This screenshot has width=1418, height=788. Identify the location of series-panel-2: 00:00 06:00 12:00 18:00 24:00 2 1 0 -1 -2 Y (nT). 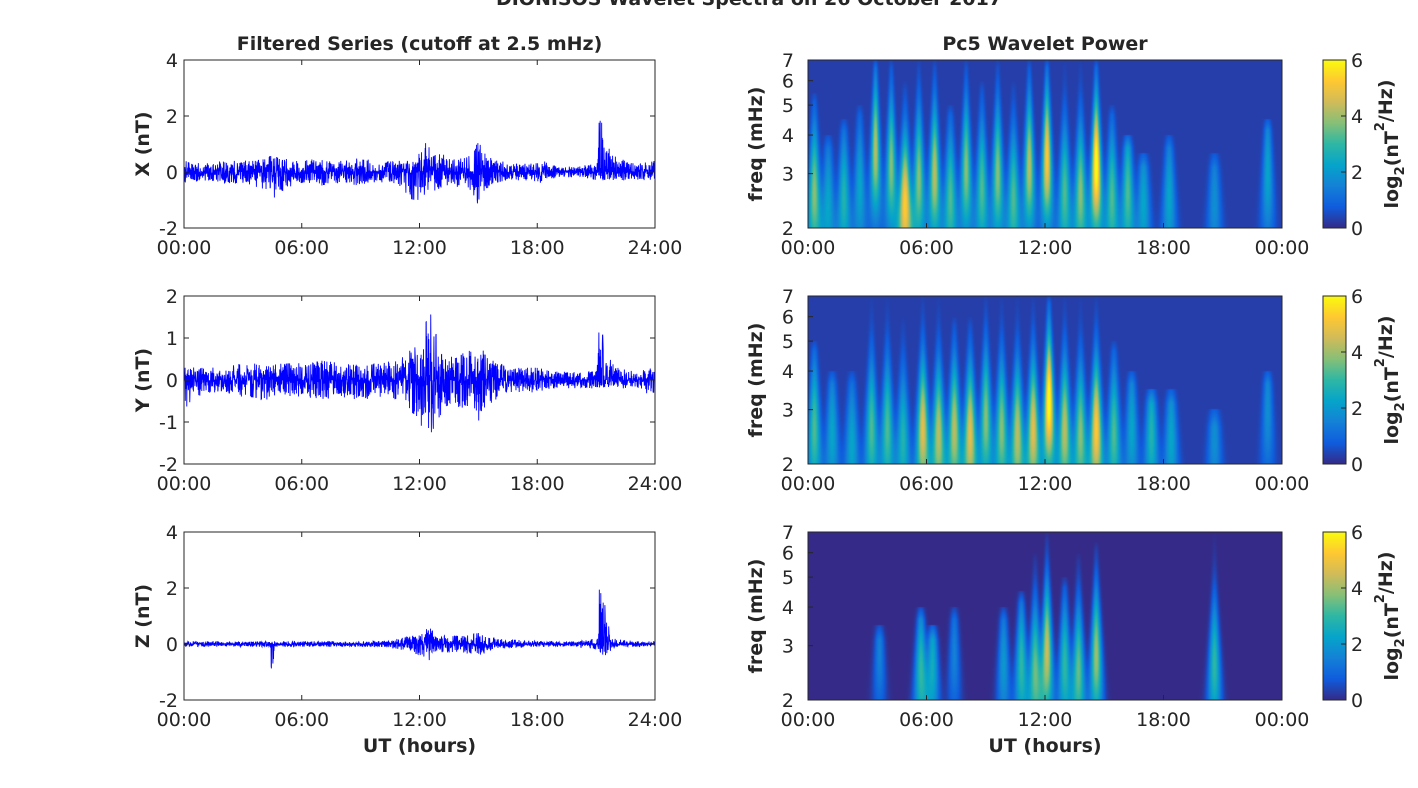
(407, 390).